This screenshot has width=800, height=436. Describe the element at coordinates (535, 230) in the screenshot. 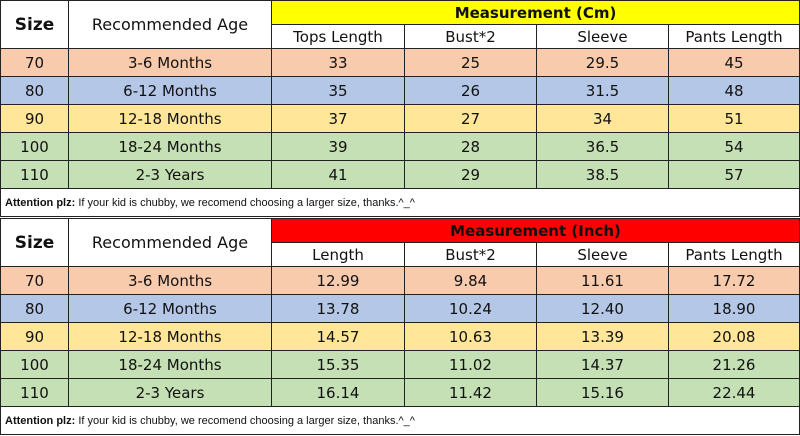

I see `measurement-title: Measurement (Inch)` at that location.